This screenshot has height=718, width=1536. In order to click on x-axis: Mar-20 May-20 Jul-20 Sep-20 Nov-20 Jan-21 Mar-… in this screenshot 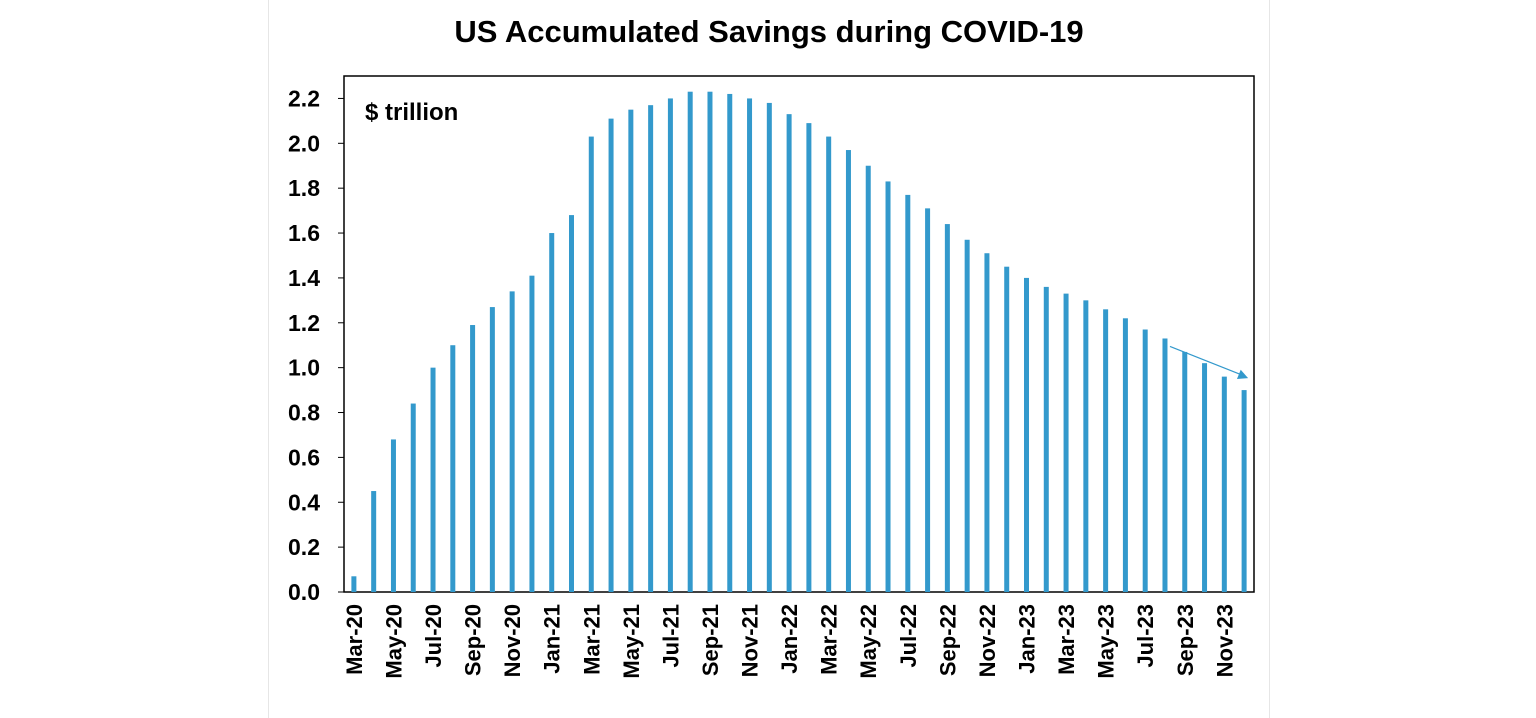, I will do `click(789, 641)`.